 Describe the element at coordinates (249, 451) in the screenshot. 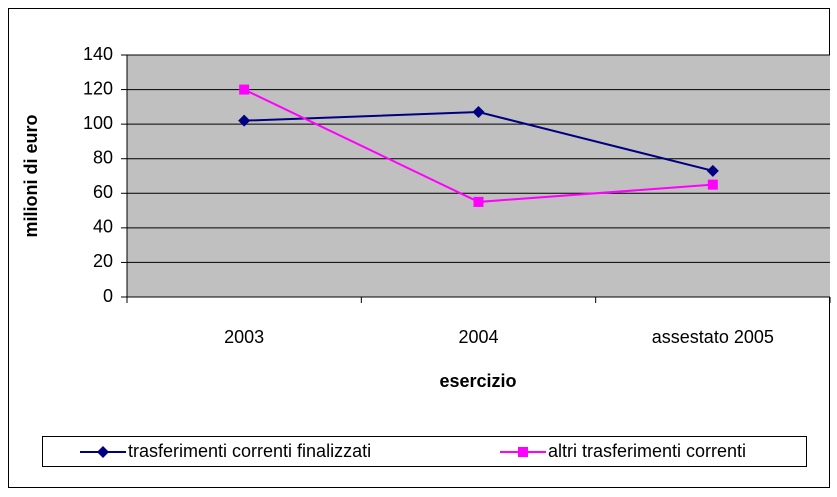

I see `legend-label: trasferimenti correnti finalizzati` at that location.